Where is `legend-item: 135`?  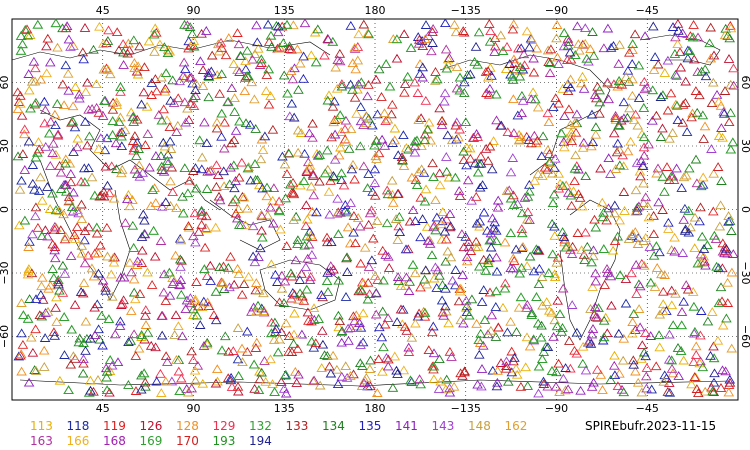
legend-item: 135 is located at coordinates (370, 426).